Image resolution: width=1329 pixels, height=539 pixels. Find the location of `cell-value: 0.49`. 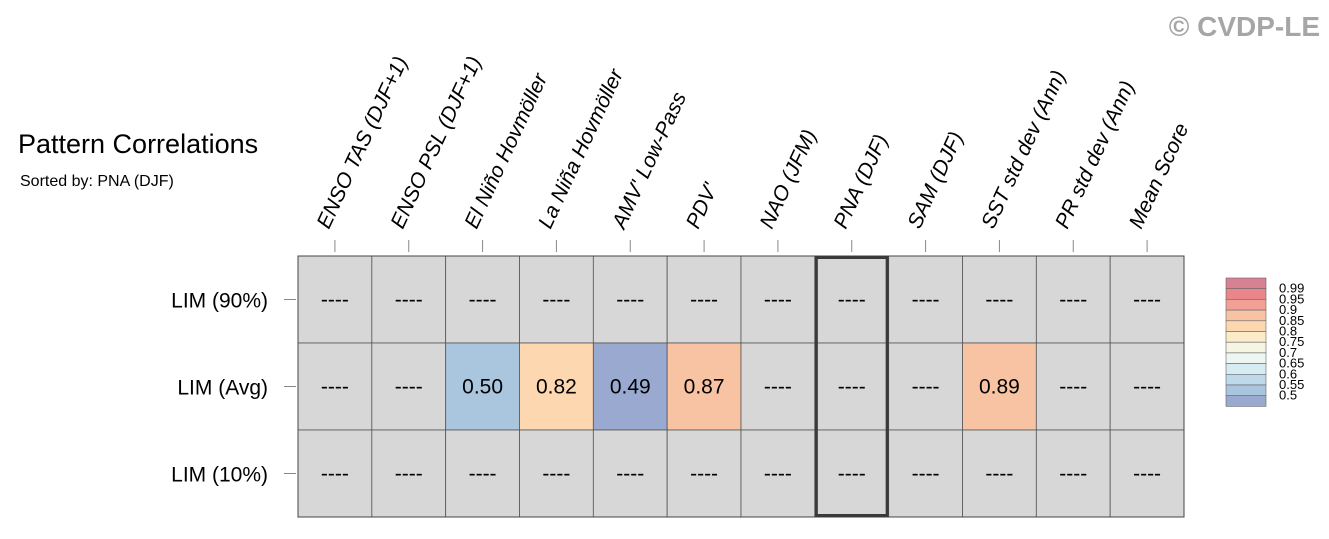

cell-value: 0.49 is located at coordinates (630, 387).